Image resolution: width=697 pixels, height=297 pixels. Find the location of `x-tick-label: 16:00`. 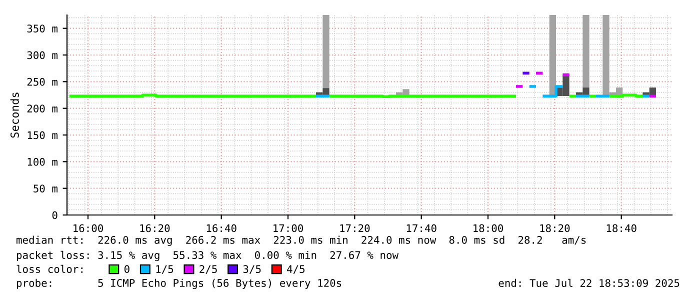

x-tick-label: 16:00 is located at coordinates (89, 228).